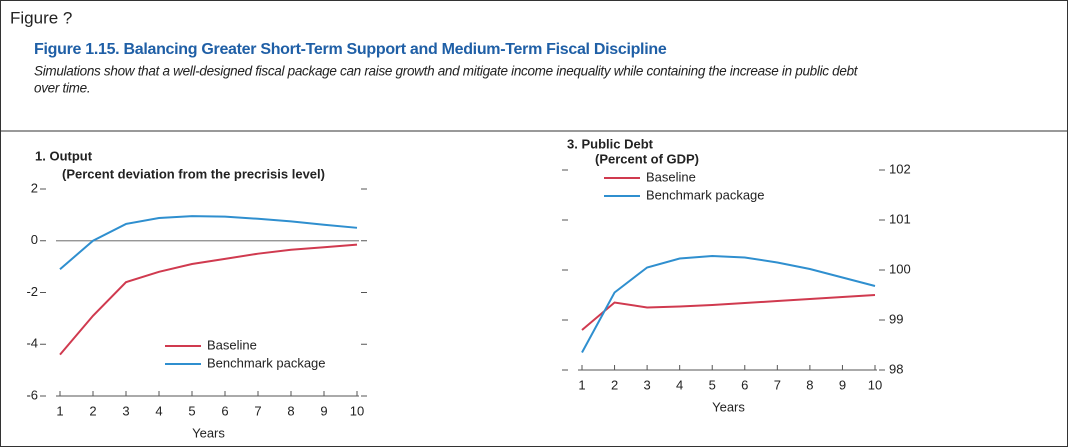 This screenshot has width=1068, height=447. What do you see at coordinates (900, 218) in the screenshot?
I see `y-tick-label: 101` at bounding box center [900, 218].